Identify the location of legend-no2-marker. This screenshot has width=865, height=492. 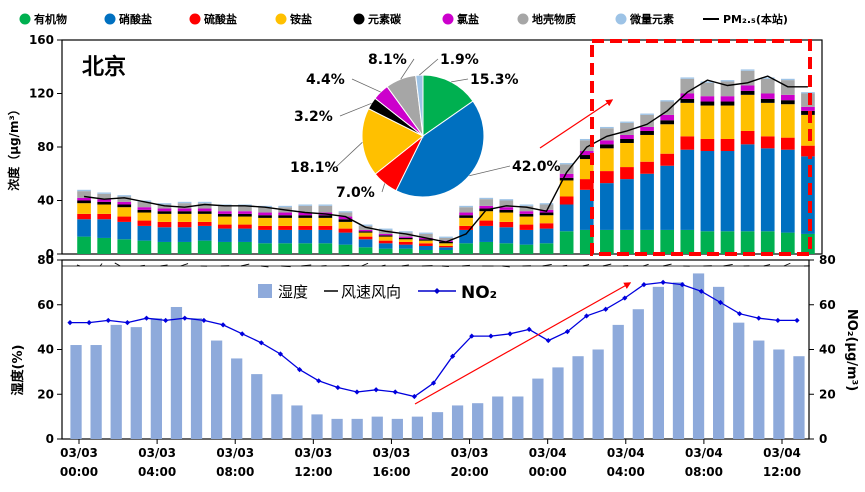
(437, 291).